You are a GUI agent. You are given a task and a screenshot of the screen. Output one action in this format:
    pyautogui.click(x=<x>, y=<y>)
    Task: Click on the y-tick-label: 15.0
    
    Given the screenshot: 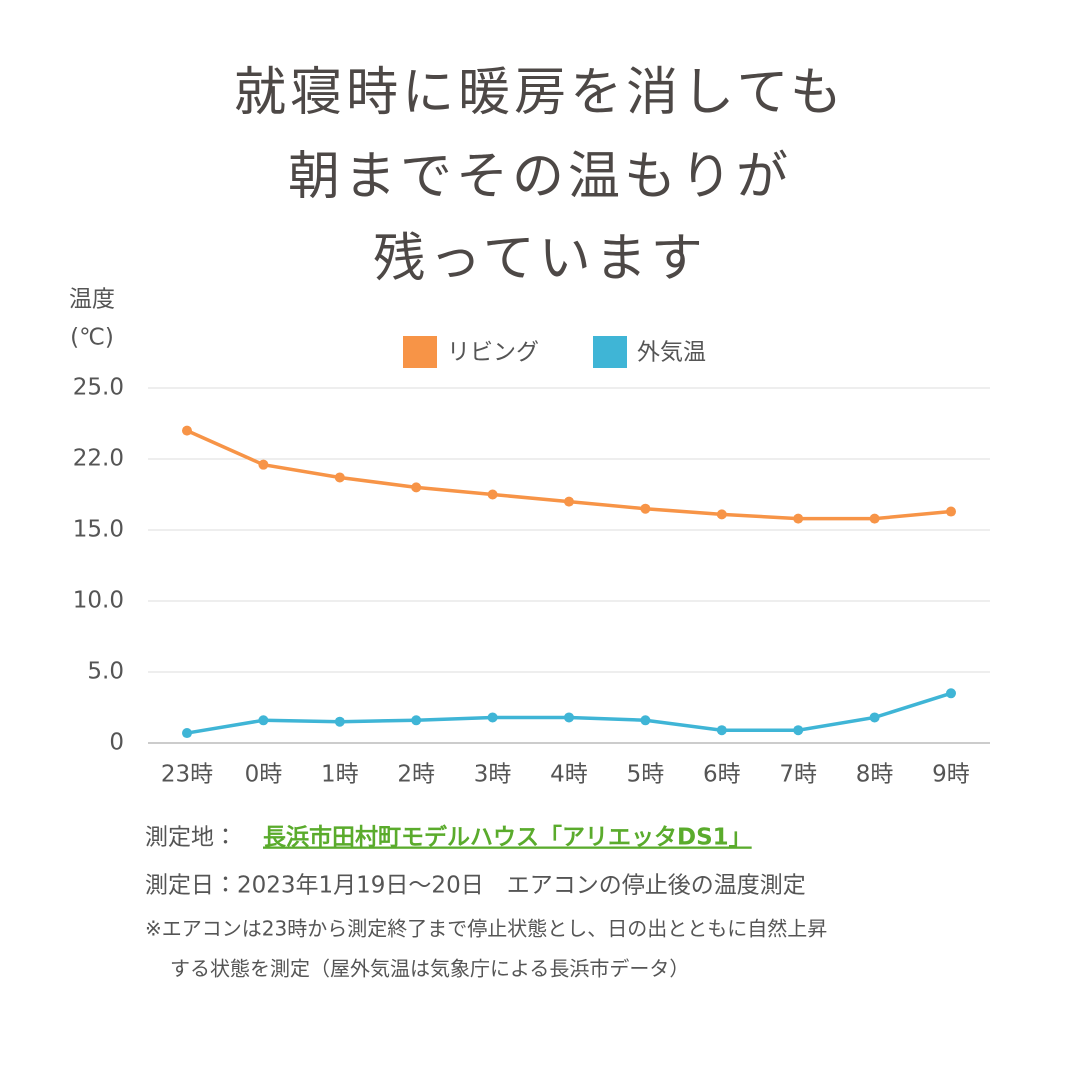 What is the action you would take?
    pyautogui.click(x=98, y=530)
    